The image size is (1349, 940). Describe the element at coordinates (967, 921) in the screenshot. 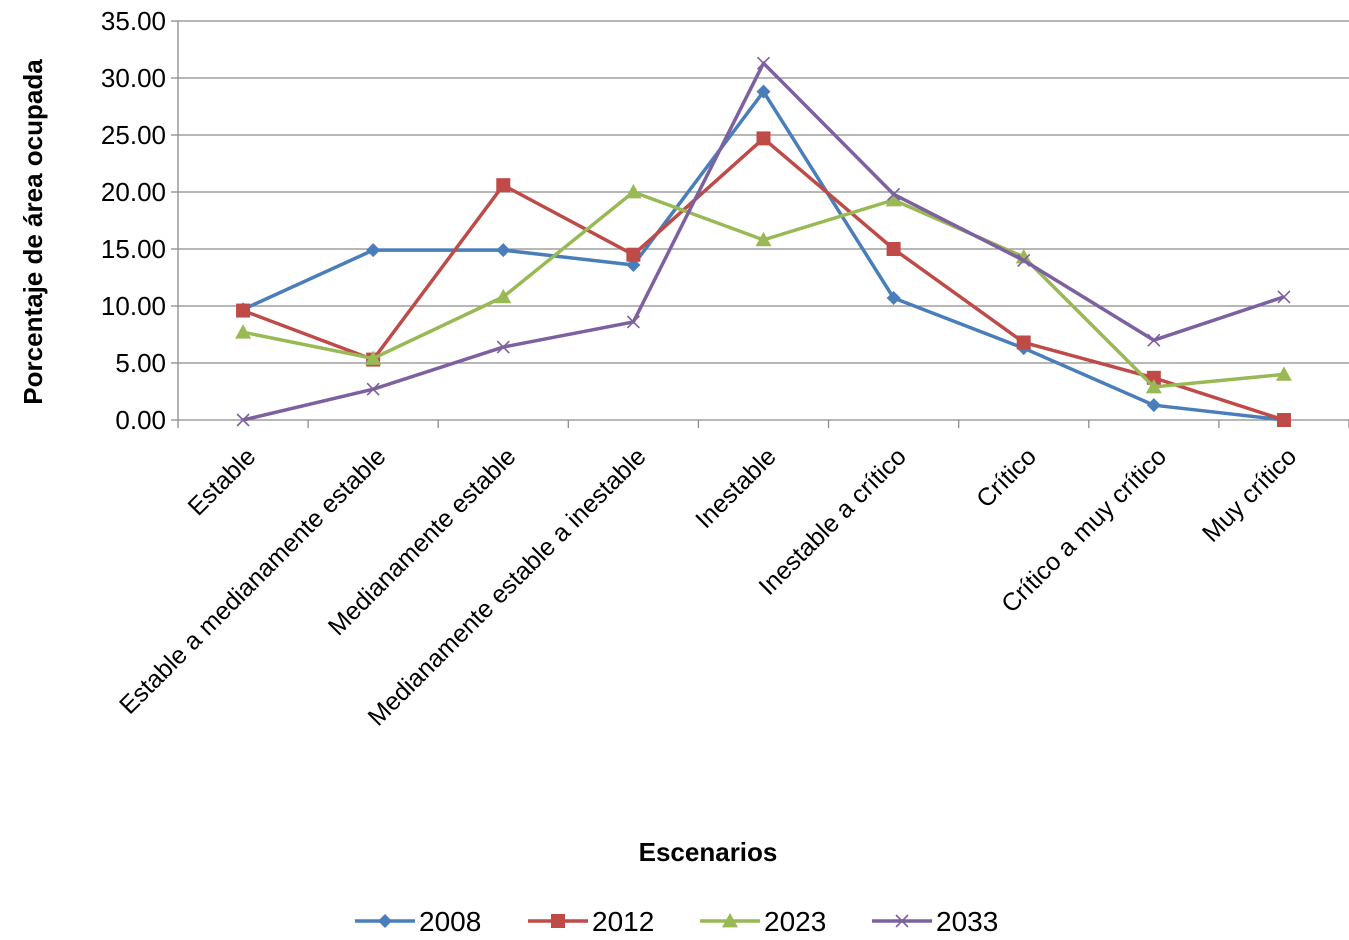

I see `legend-label: 2033` at that location.